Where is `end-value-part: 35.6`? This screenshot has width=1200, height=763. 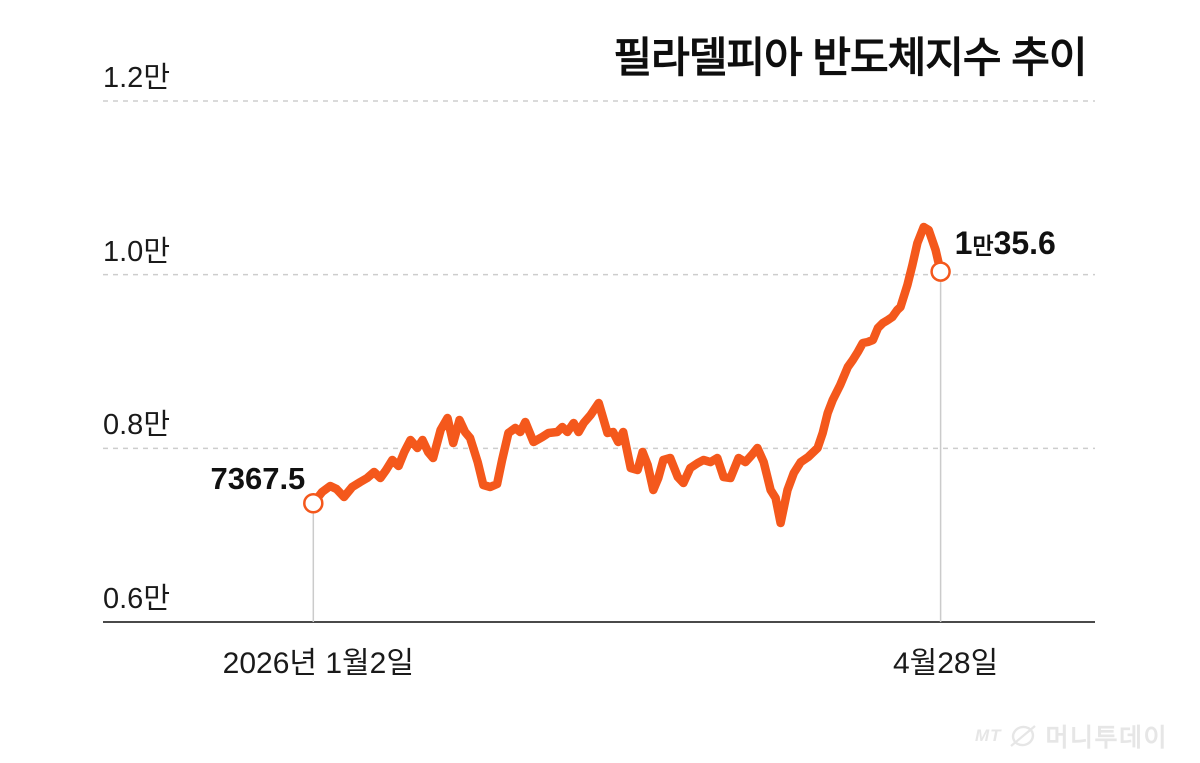 end-value-part: 35.6 is located at coordinates (1024, 242).